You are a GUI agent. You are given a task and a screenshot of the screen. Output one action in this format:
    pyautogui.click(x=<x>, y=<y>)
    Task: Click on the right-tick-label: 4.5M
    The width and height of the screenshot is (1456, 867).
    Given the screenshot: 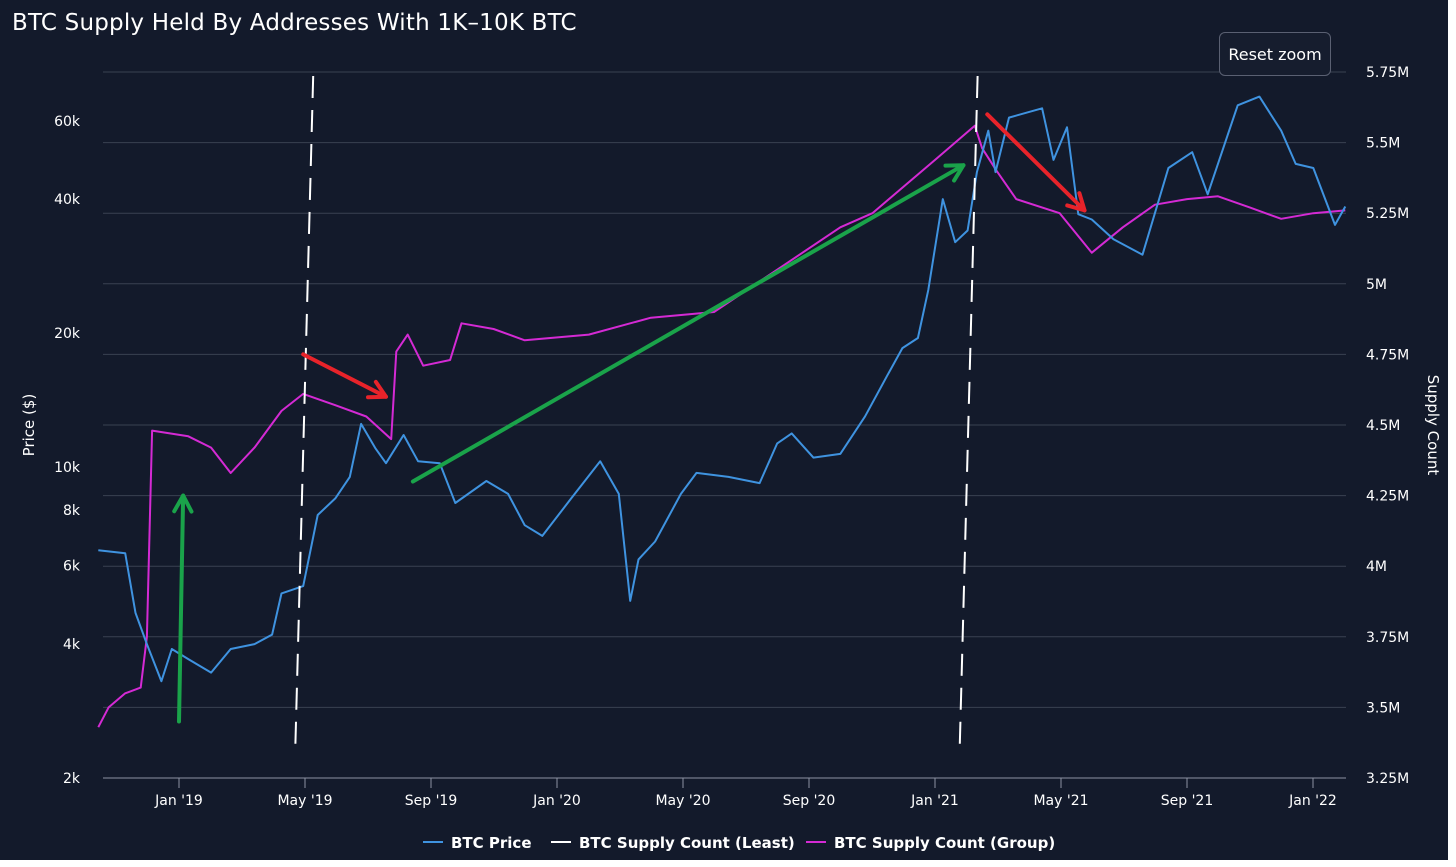 What is the action you would take?
    pyautogui.click(x=1383, y=426)
    